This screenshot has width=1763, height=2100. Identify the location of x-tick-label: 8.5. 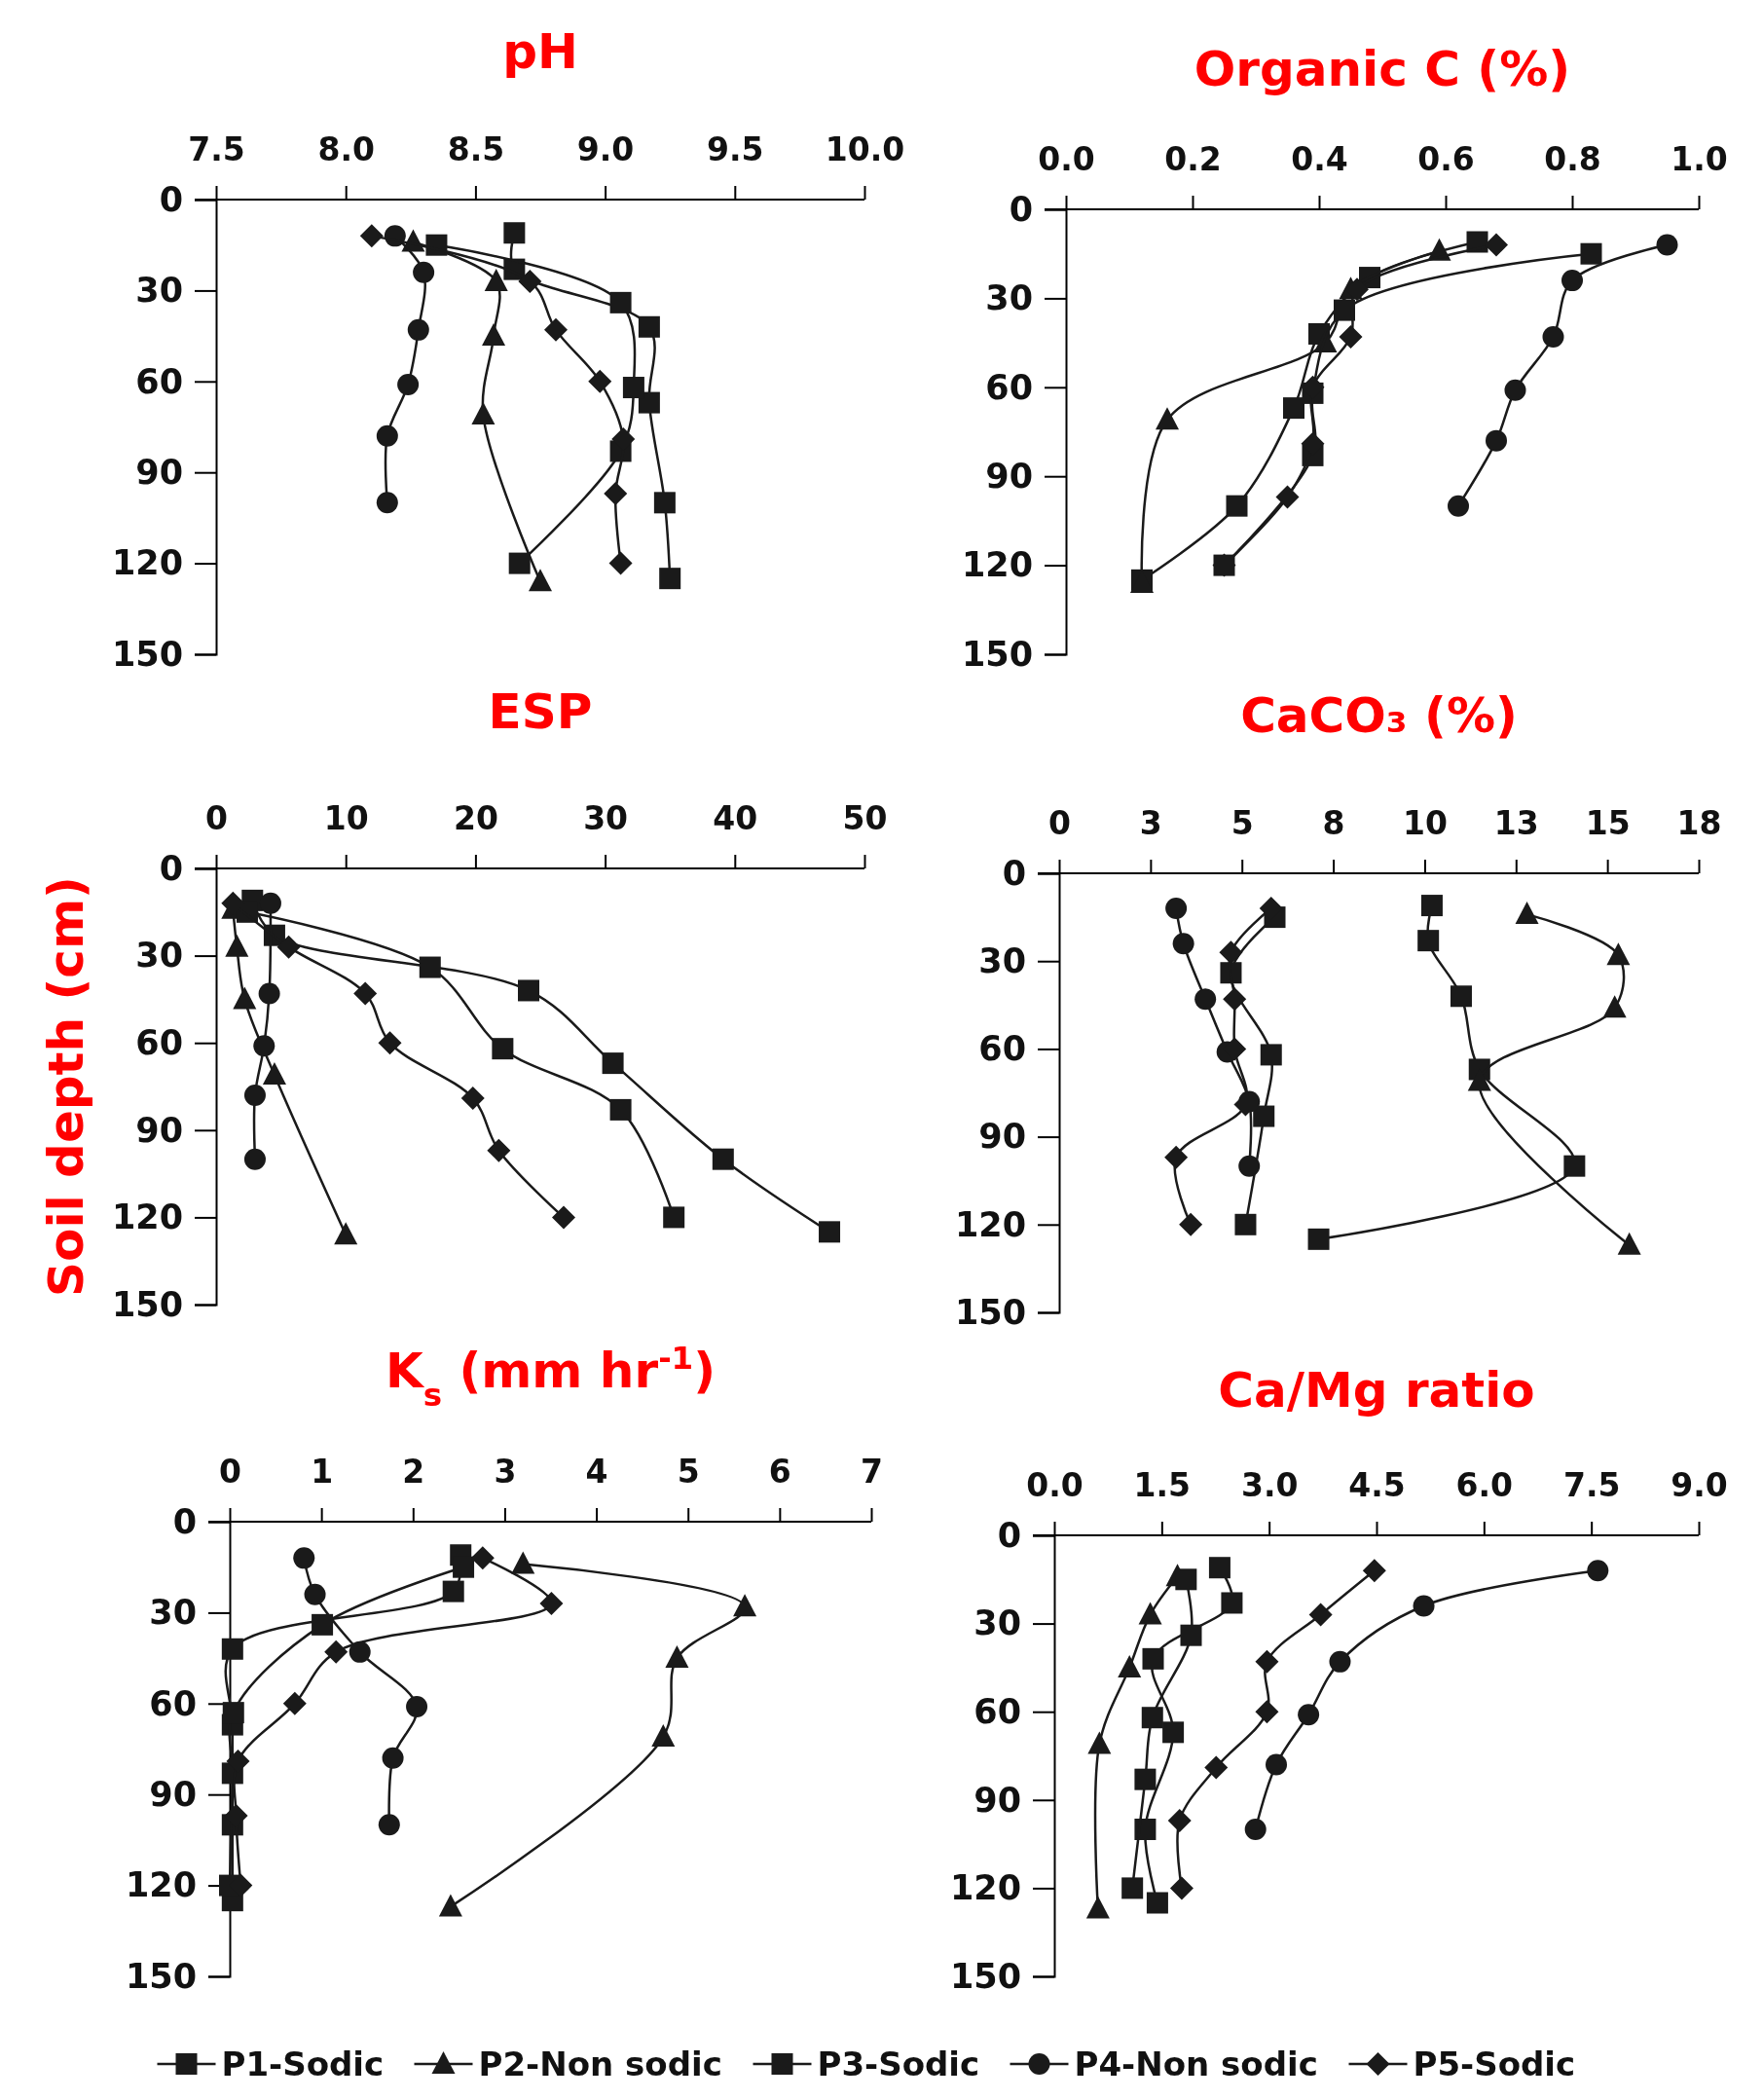
(476, 149).